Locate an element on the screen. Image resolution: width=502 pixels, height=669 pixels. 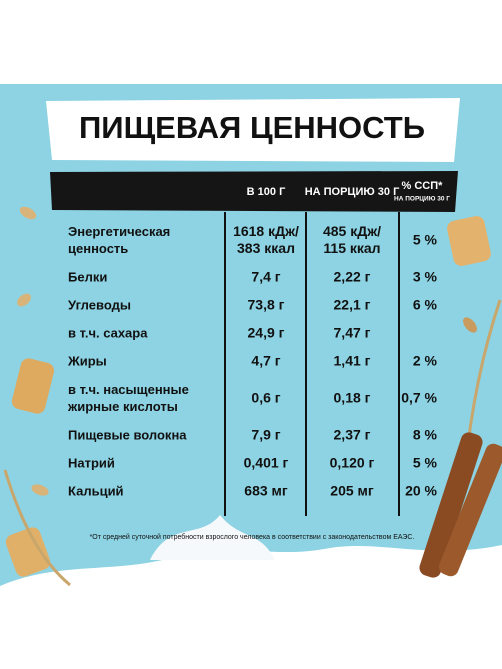
cell-label: Кальций is located at coordinates (96, 490).